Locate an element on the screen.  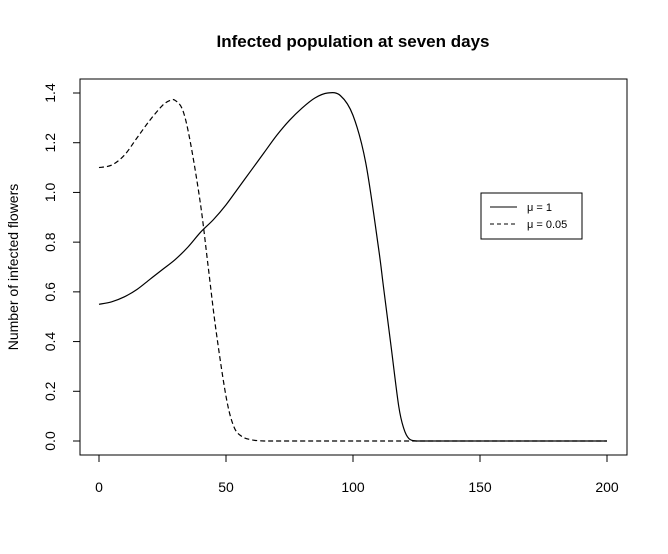
y-tick-label: 0.4 is located at coordinates (50, 342).